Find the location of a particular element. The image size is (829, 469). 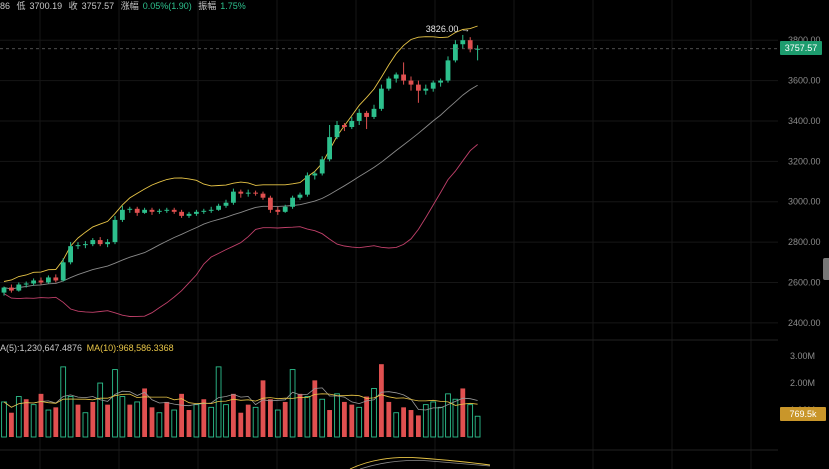

last-volume-tag: 769.5k is located at coordinates (803, 414).